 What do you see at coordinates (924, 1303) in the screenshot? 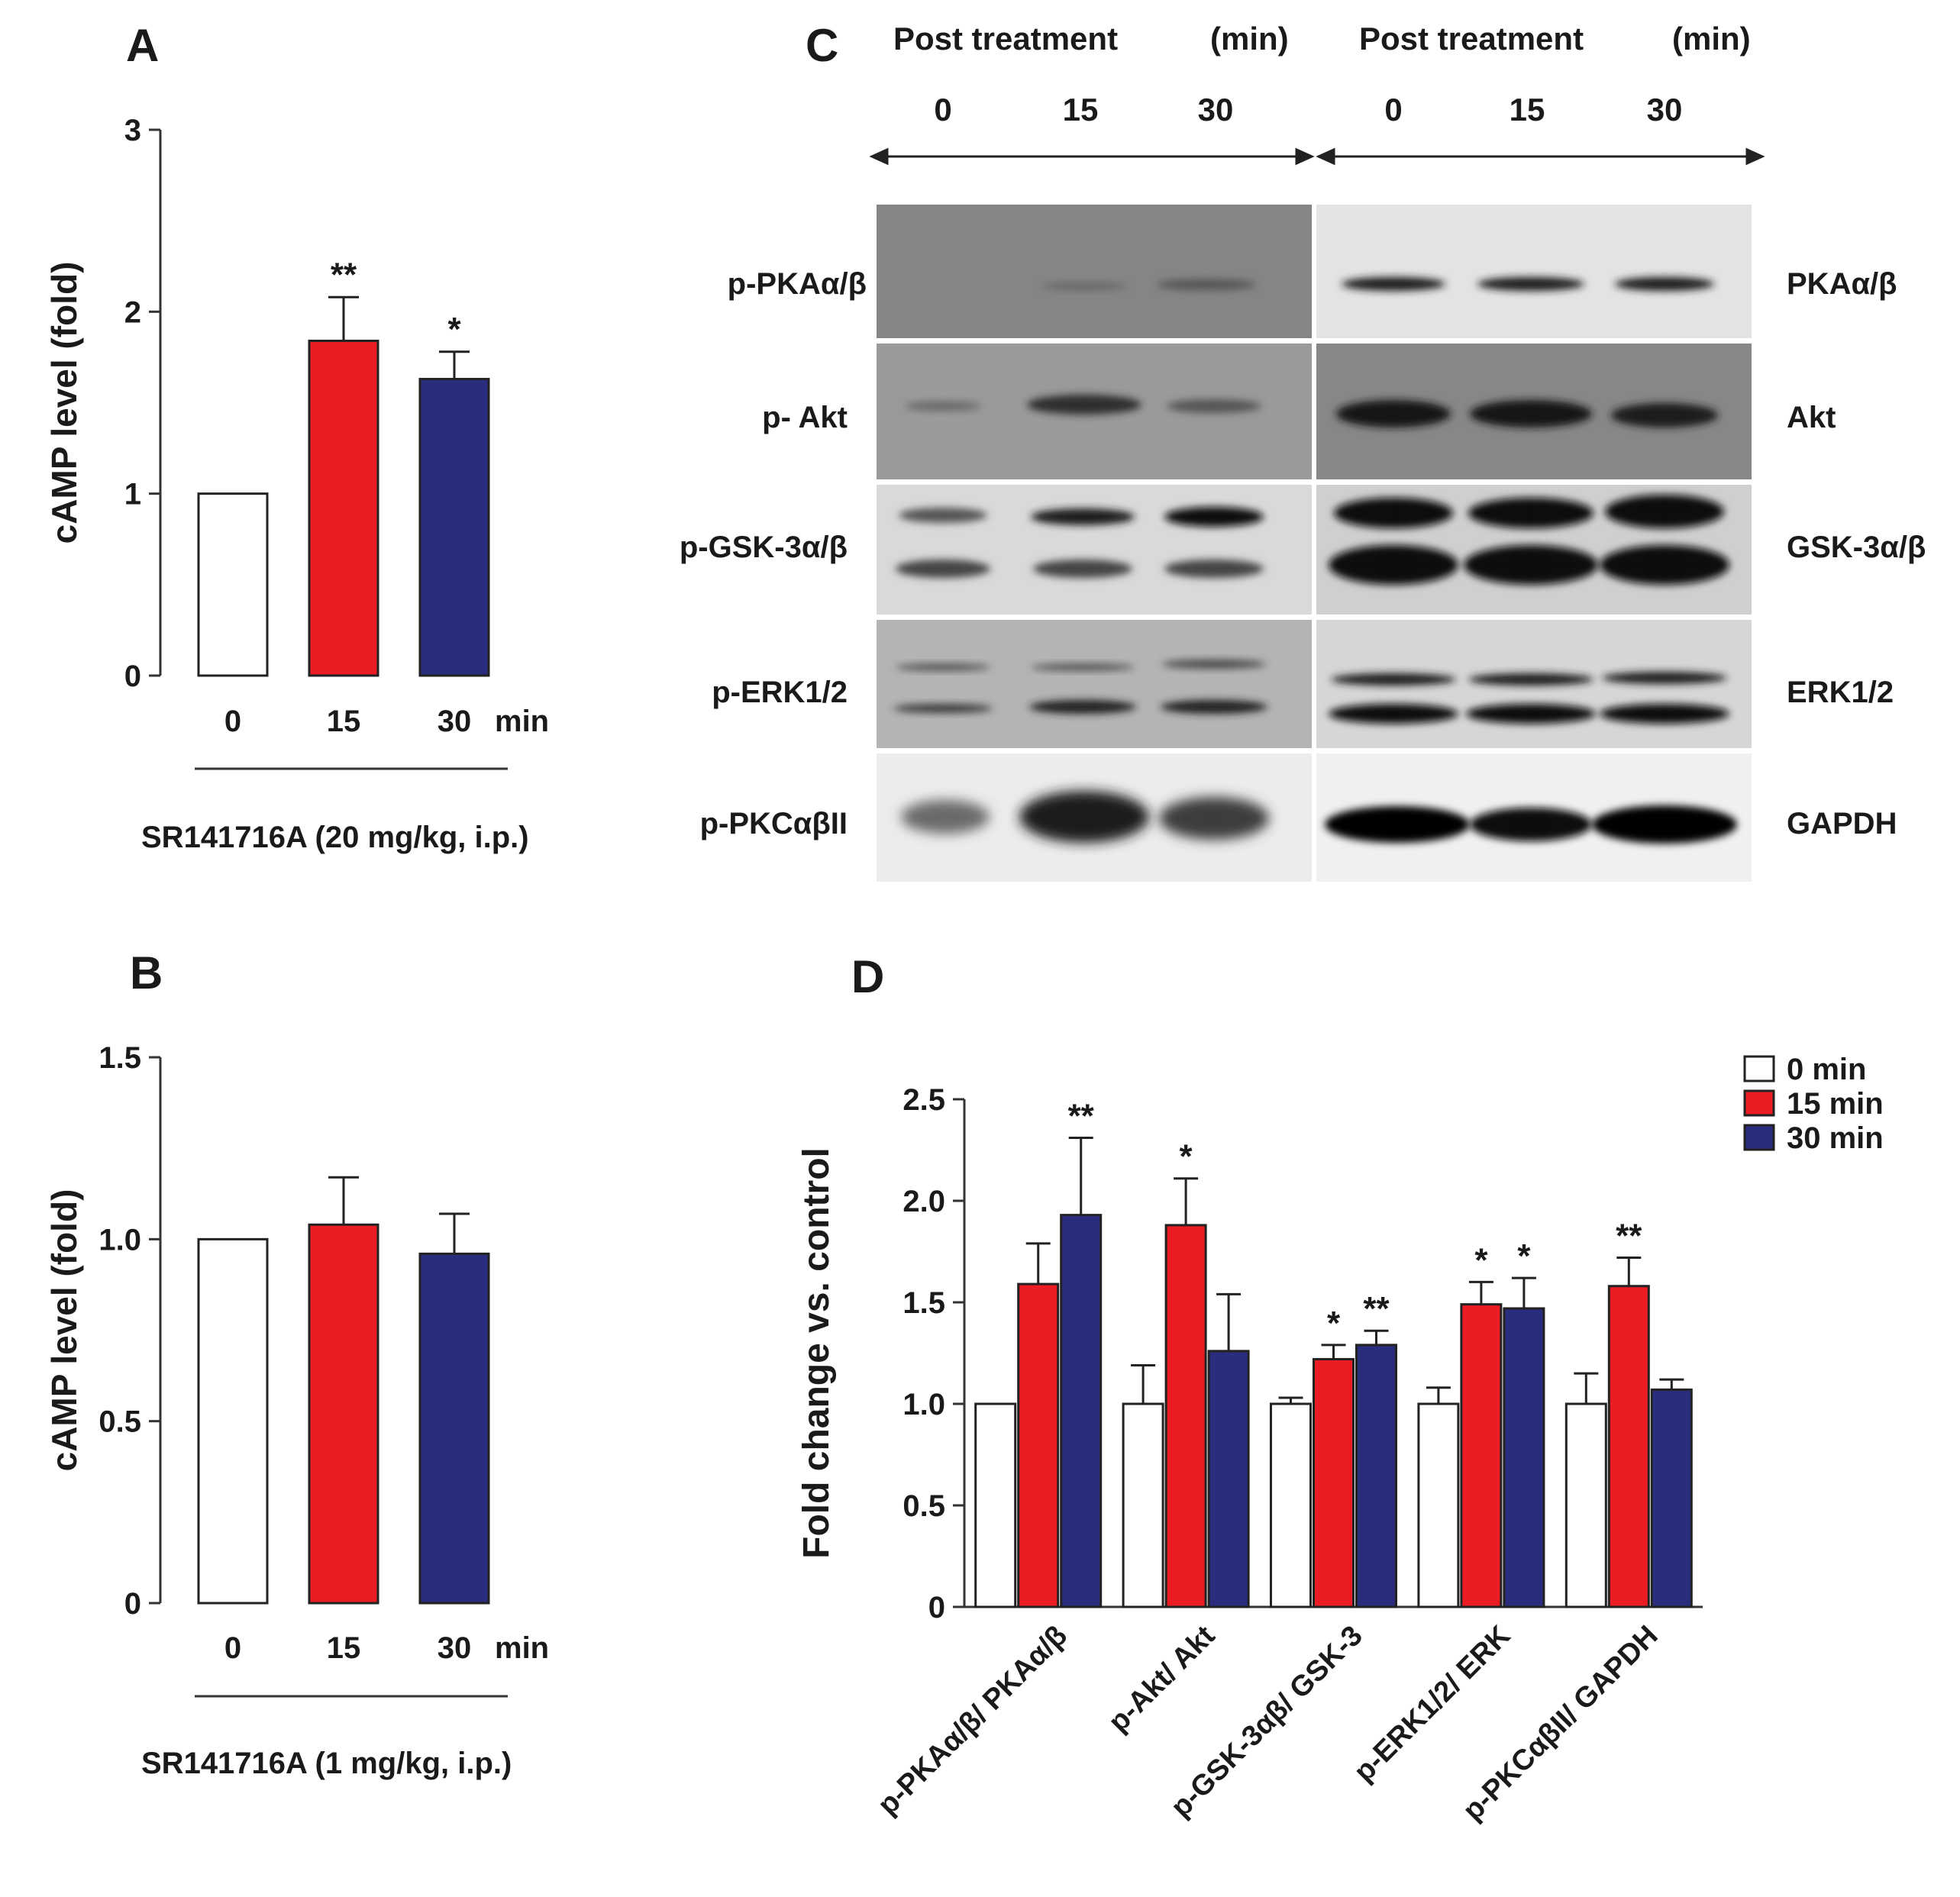
I see `panel-d-y-tick-label: 1.5` at bounding box center [924, 1303].